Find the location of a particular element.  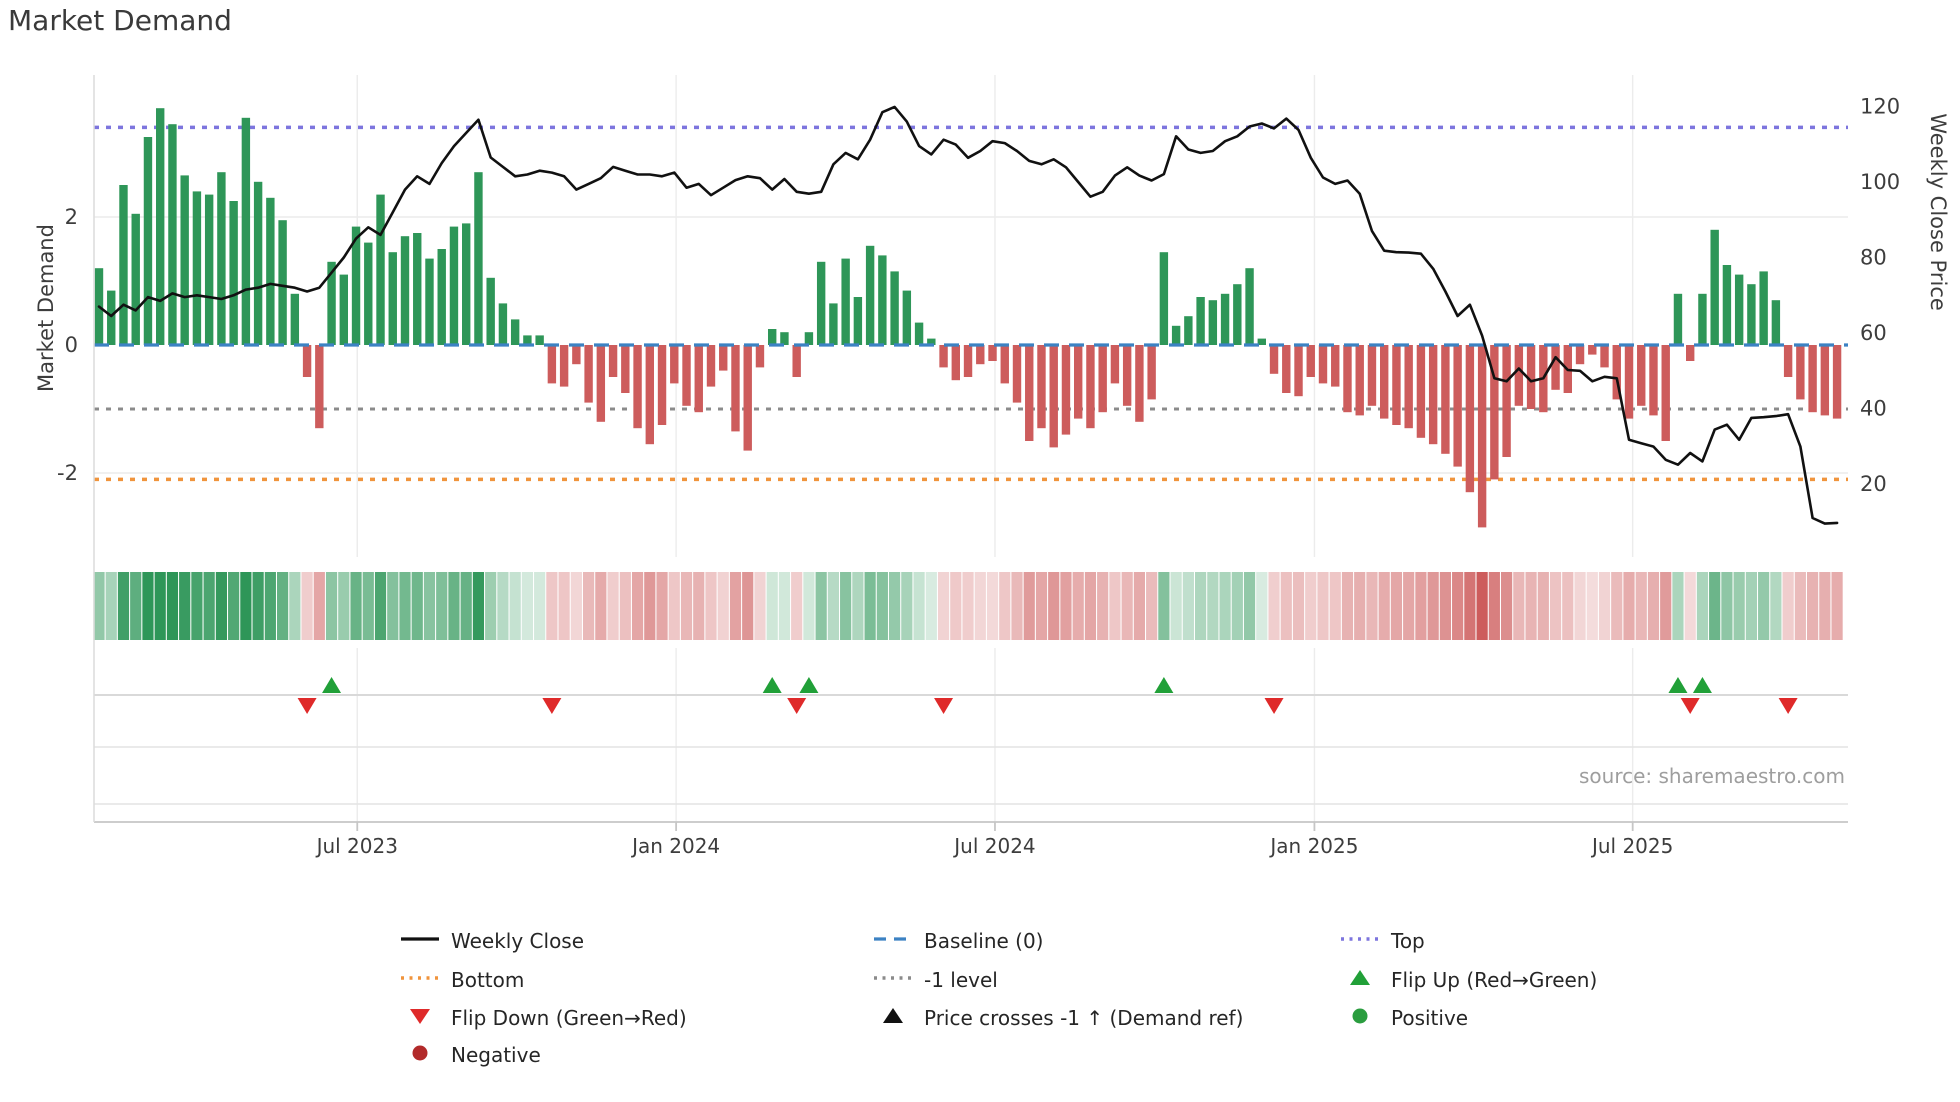

right-tick-label: 20 is located at coordinates (1873, 484).